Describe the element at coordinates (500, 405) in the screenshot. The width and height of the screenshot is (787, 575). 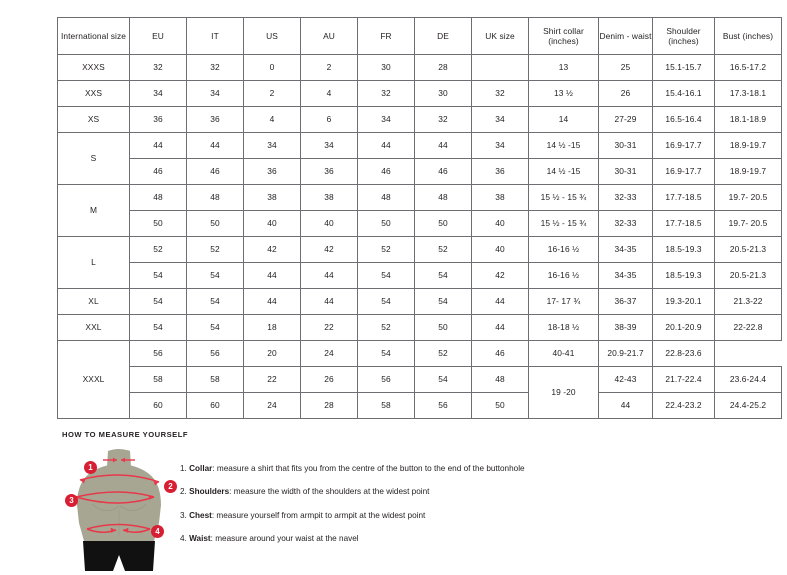
I see `cell-uk: 50` at that location.